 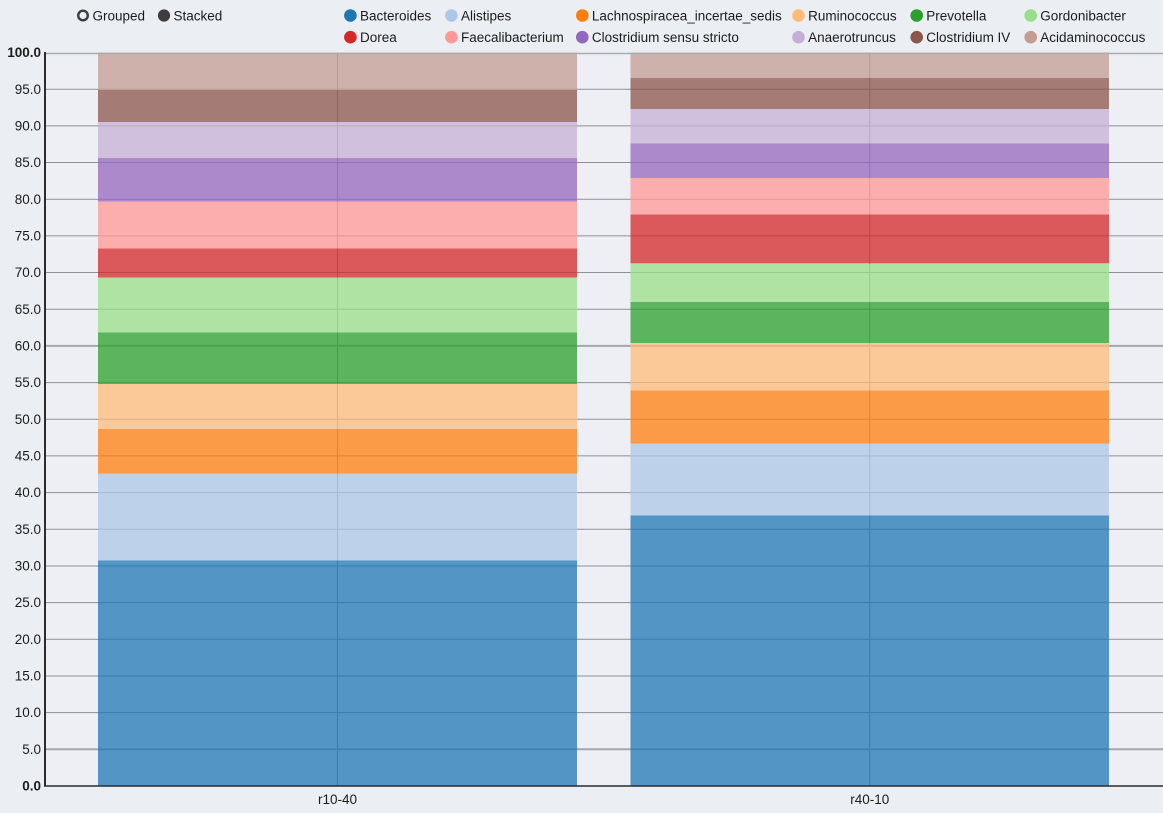 What do you see at coordinates (665, 37) in the screenshot?
I see `svg-text: Clostridium sensu stricto` at bounding box center [665, 37].